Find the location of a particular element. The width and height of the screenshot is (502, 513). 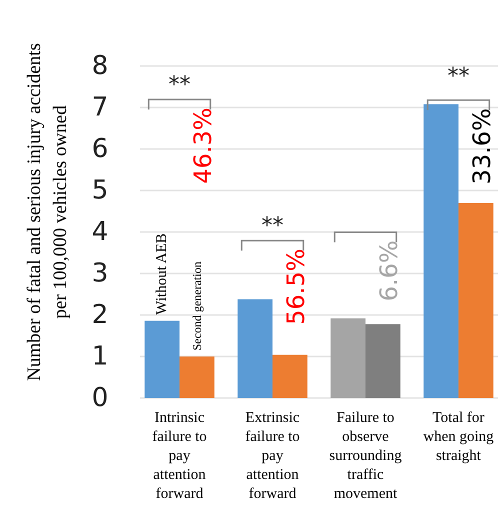

y-tick-label: 3 is located at coordinates (100, 273).